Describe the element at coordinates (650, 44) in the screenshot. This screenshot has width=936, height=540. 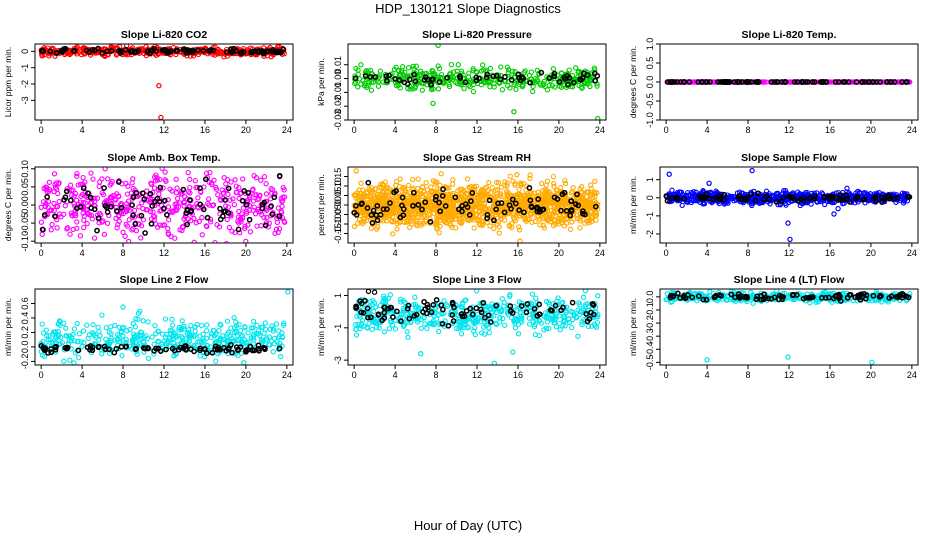
I see `y-tick-label: 1.0` at that location.